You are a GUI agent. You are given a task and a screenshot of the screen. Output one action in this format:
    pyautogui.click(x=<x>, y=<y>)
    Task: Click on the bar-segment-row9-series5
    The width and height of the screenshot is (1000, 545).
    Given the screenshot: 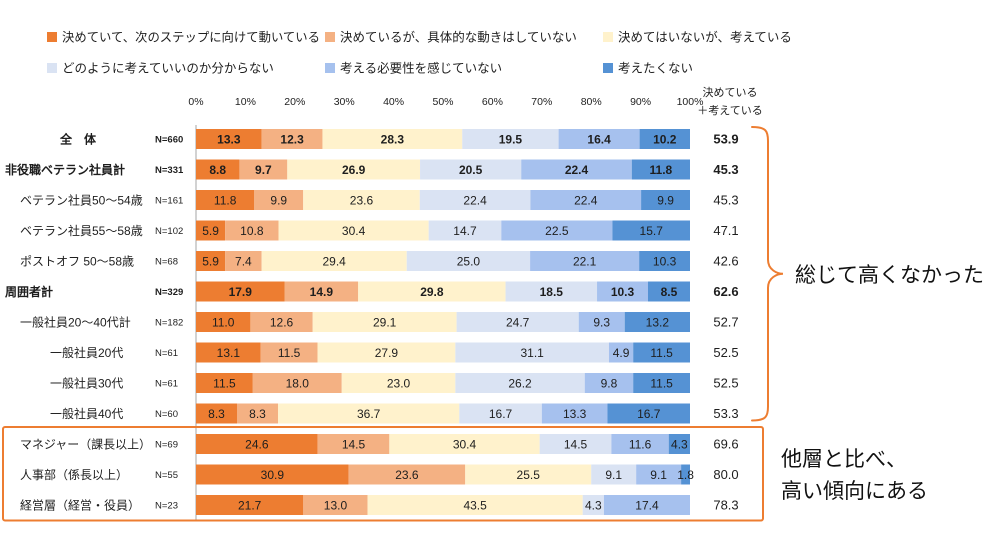 What is the action you would take?
    pyautogui.click(x=609, y=383)
    